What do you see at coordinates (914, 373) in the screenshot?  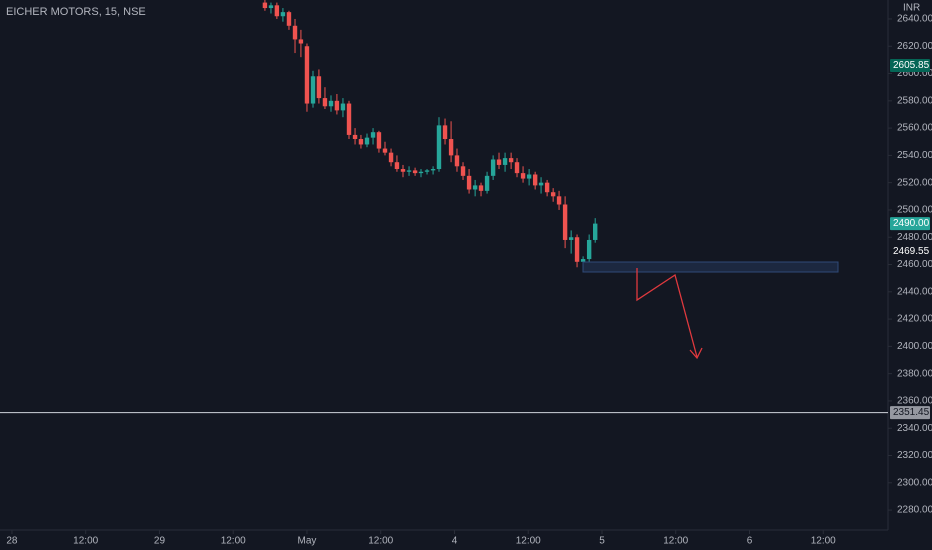 I see `y-tick-label: 2380.00` at bounding box center [914, 373].